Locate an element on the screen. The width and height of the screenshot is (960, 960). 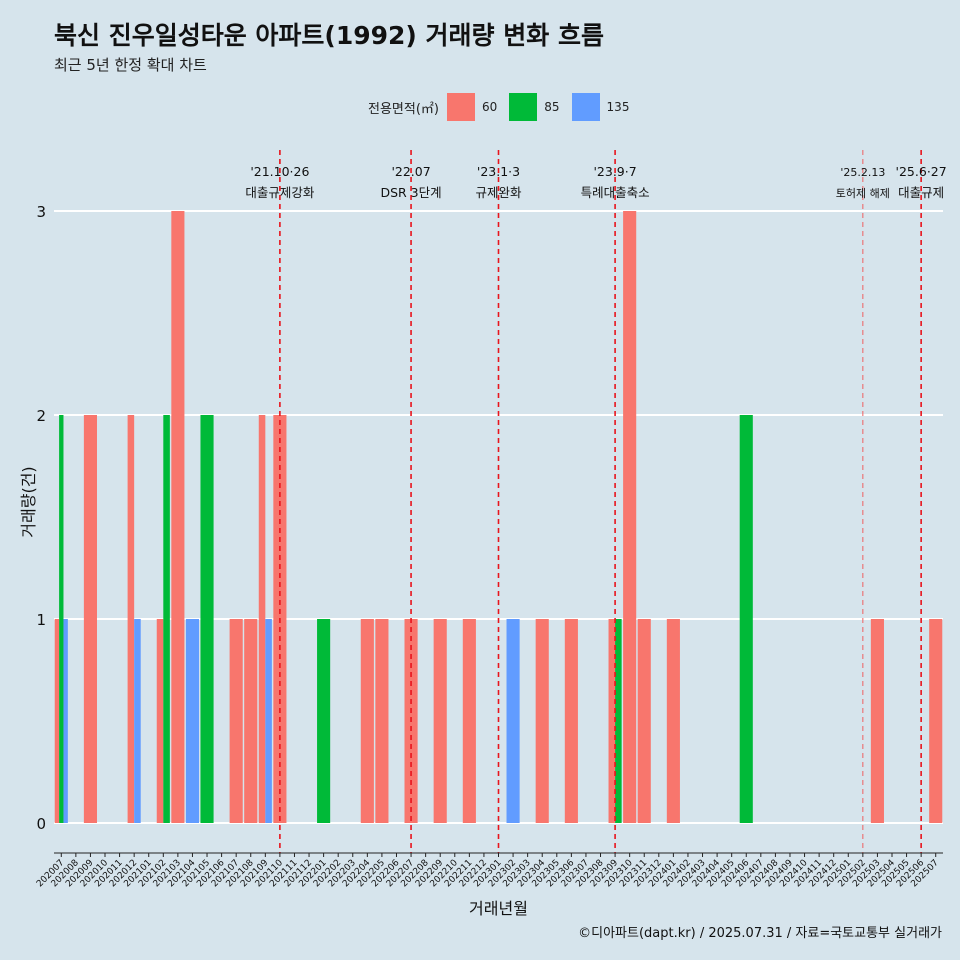
event-label: 대출규제 is located at coordinates (921, 192).